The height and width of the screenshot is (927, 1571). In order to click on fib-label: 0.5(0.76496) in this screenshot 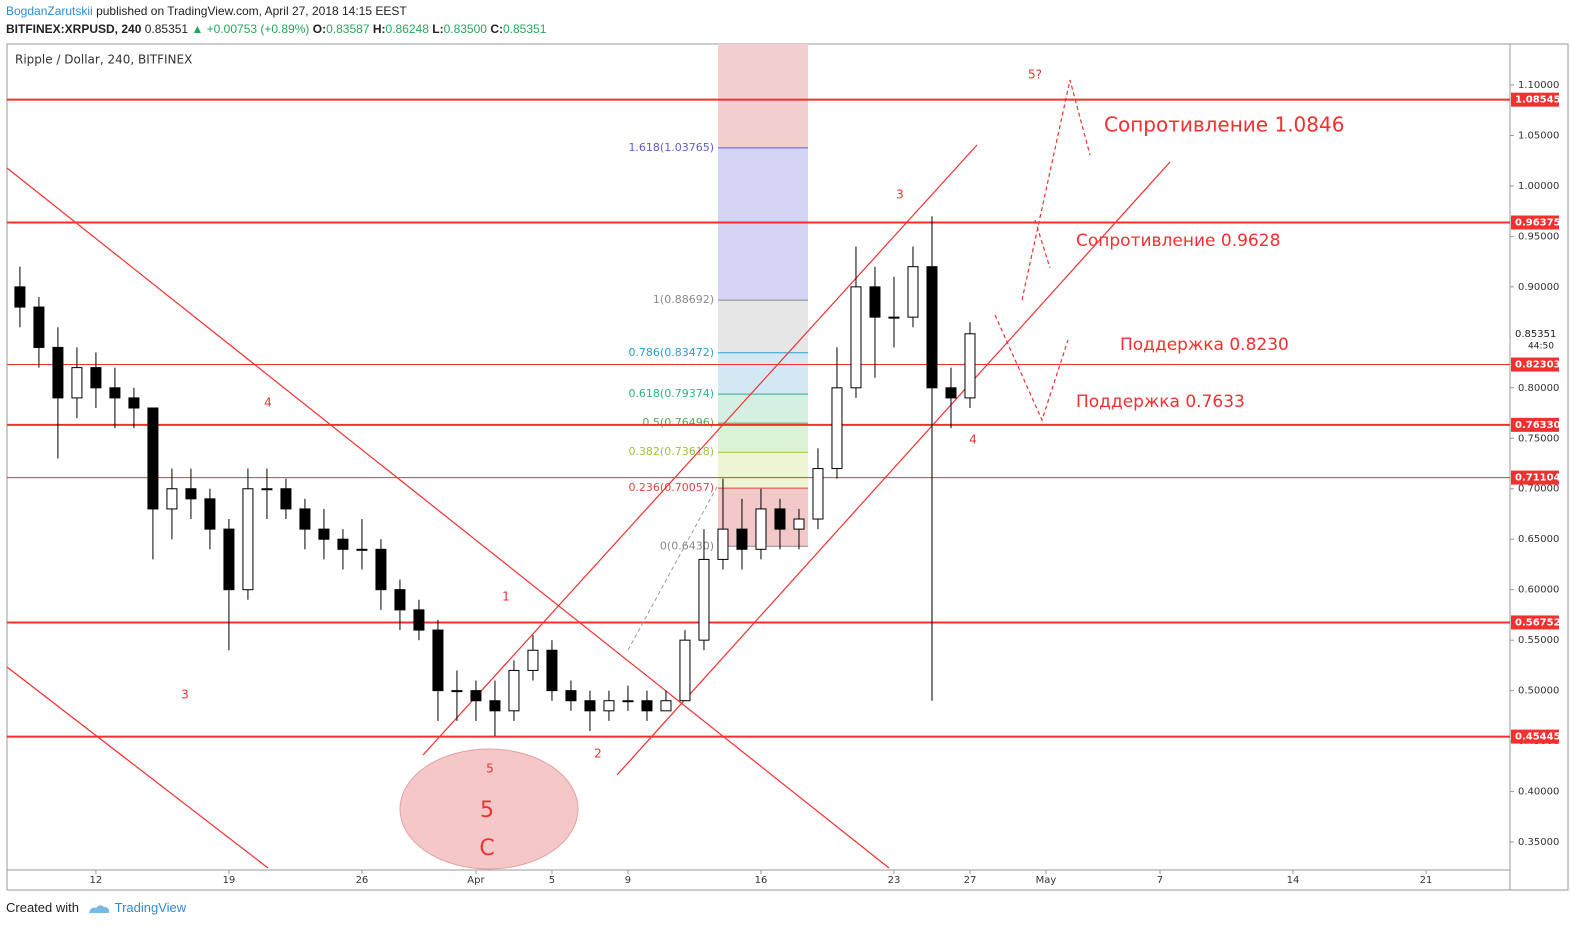, I will do `click(678, 422)`.